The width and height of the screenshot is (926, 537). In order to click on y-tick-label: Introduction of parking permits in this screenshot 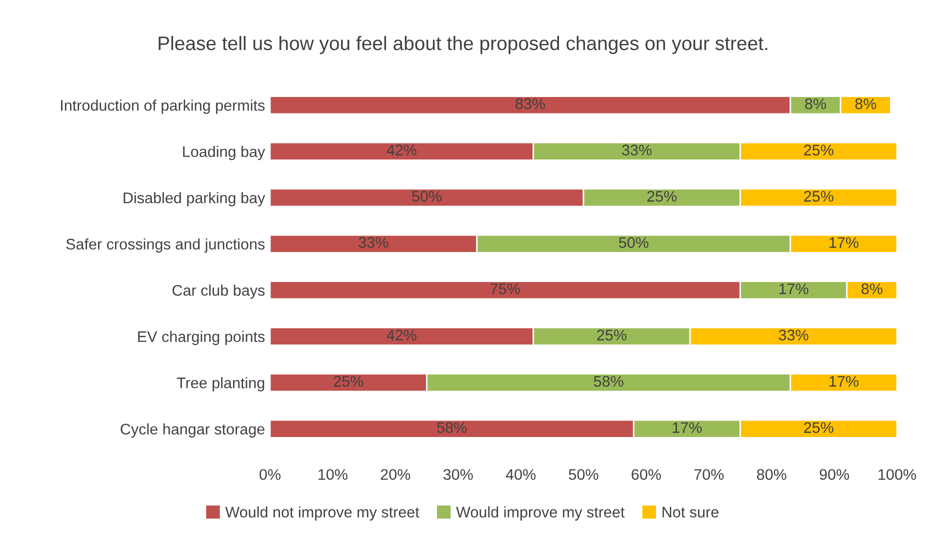, I will do `click(163, 107)`.